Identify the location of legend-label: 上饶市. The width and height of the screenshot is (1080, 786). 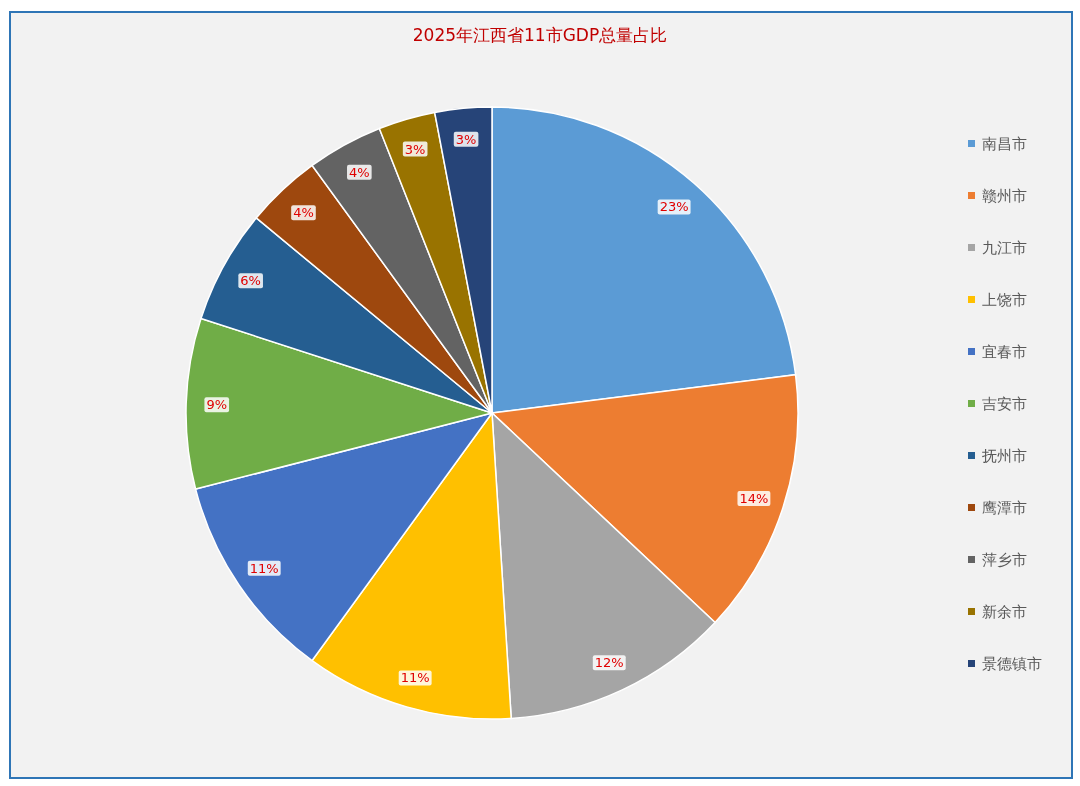
(1004, 300).